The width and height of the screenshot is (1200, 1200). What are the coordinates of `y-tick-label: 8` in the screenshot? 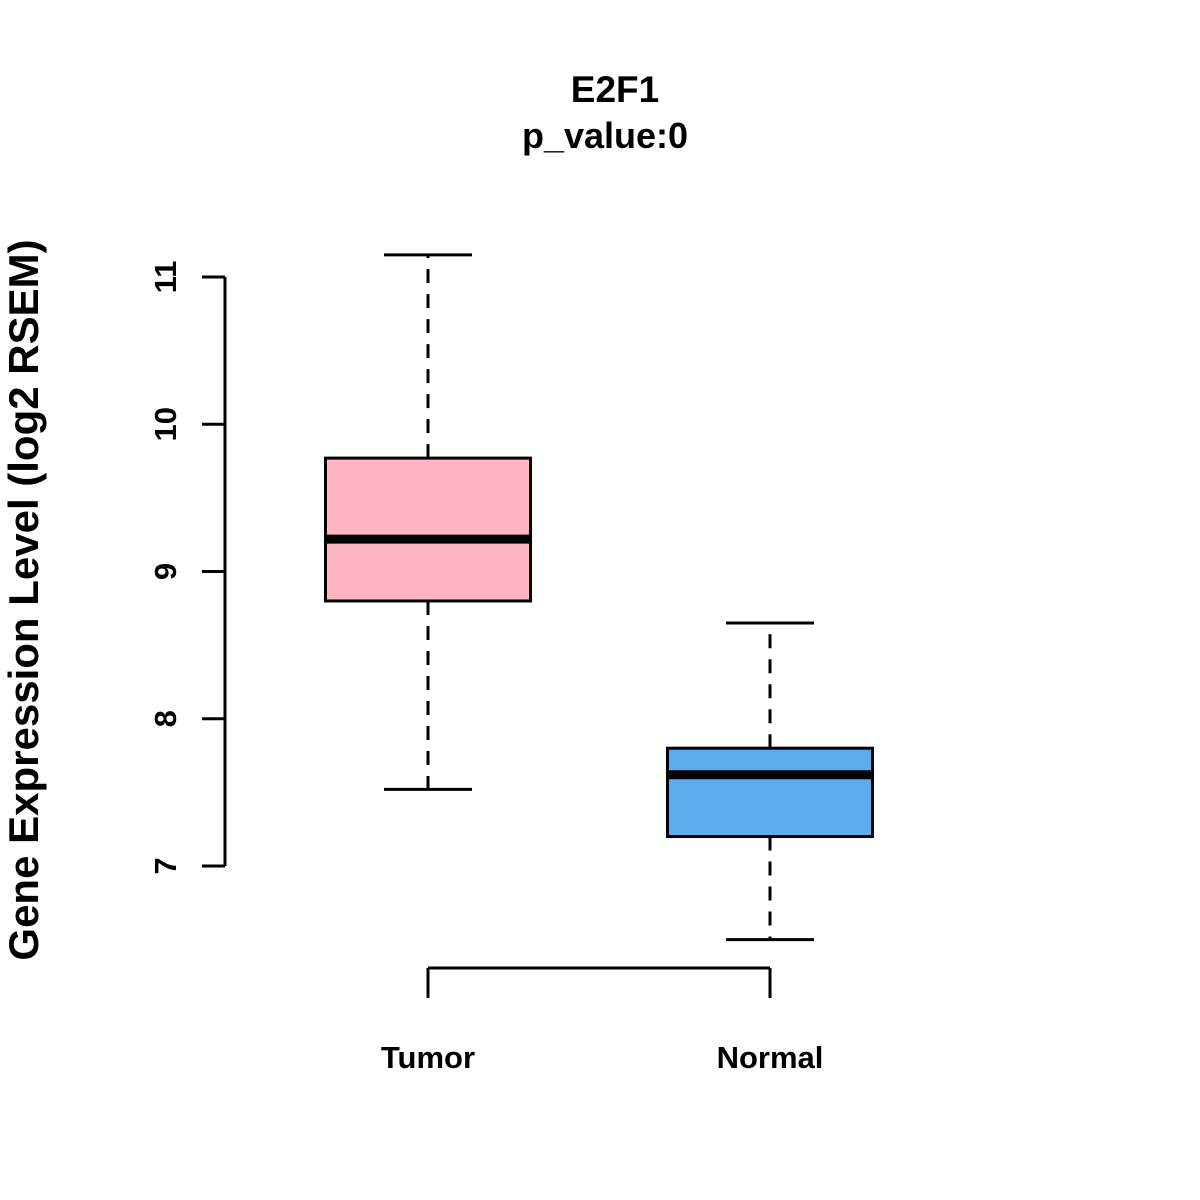 It's located at (165, 718).